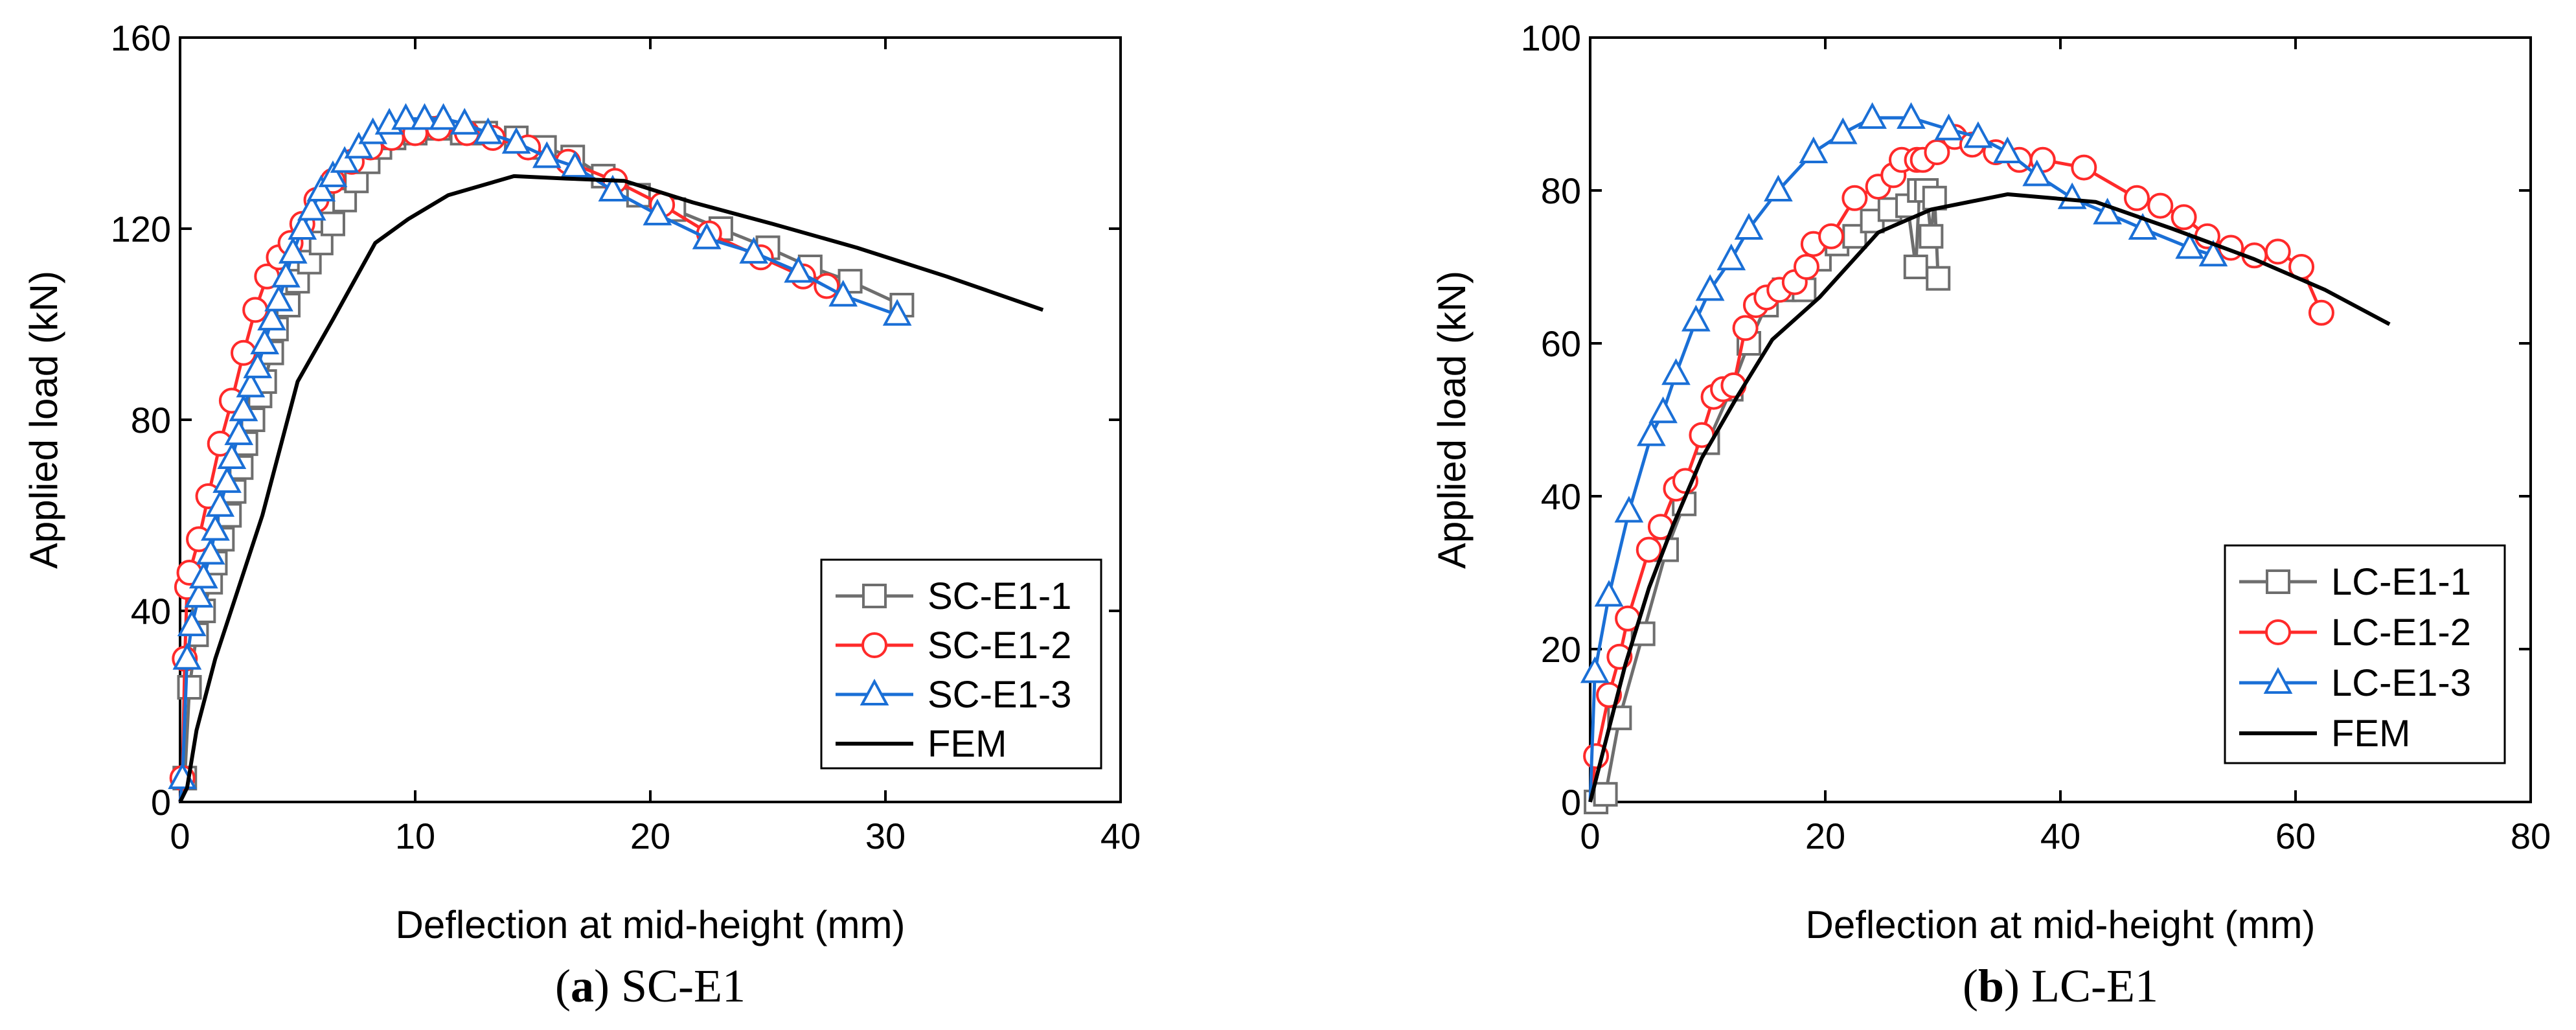 The height and width of the screenshot is (1030, 2576). I want to click on legend-a: SC-E1-1 SC-E1-2 SC-E1-3 FEM, so click(961, 664).